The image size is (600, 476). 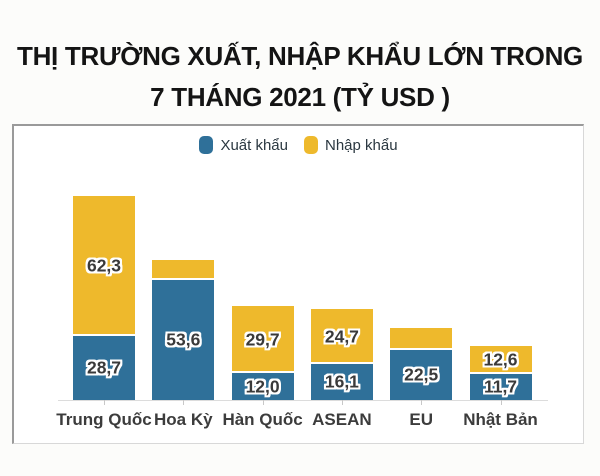 I want to click on value-label-import: 12,6, so click(x=500, y=359).